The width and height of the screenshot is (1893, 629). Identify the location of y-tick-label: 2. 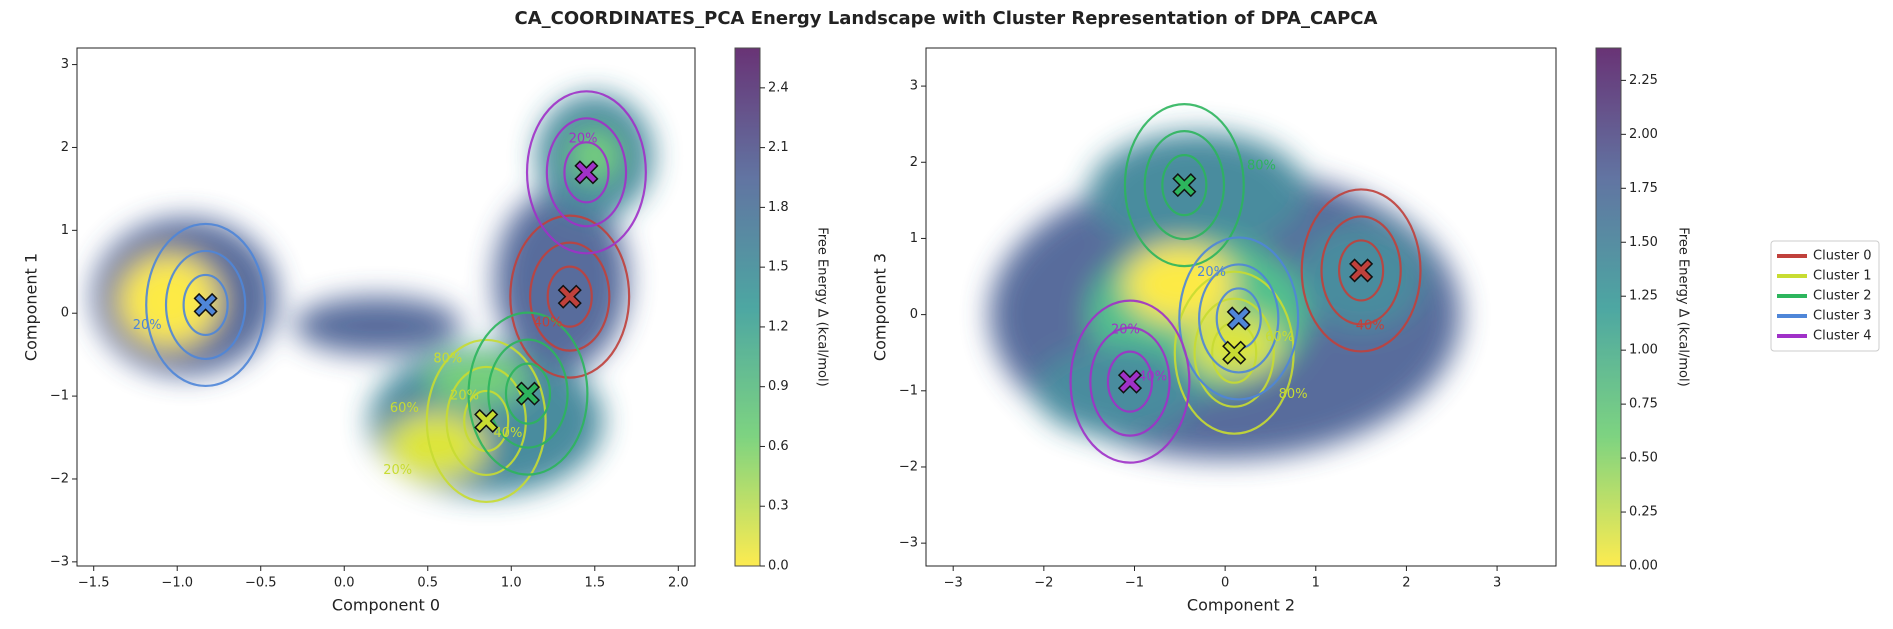
(914, 162).